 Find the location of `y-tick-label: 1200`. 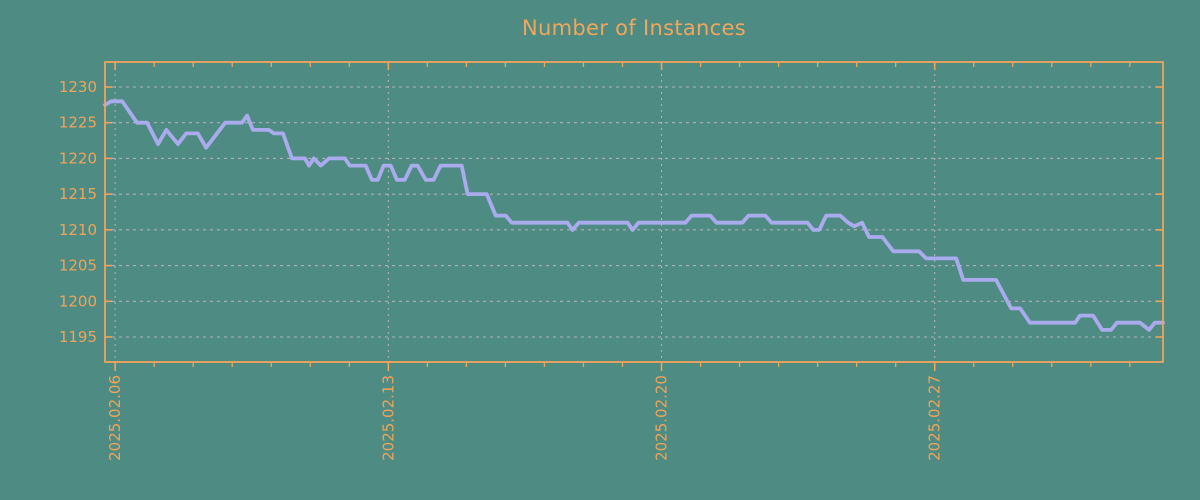

y-tick-label: 1200 is located at coordinates (78, 301).